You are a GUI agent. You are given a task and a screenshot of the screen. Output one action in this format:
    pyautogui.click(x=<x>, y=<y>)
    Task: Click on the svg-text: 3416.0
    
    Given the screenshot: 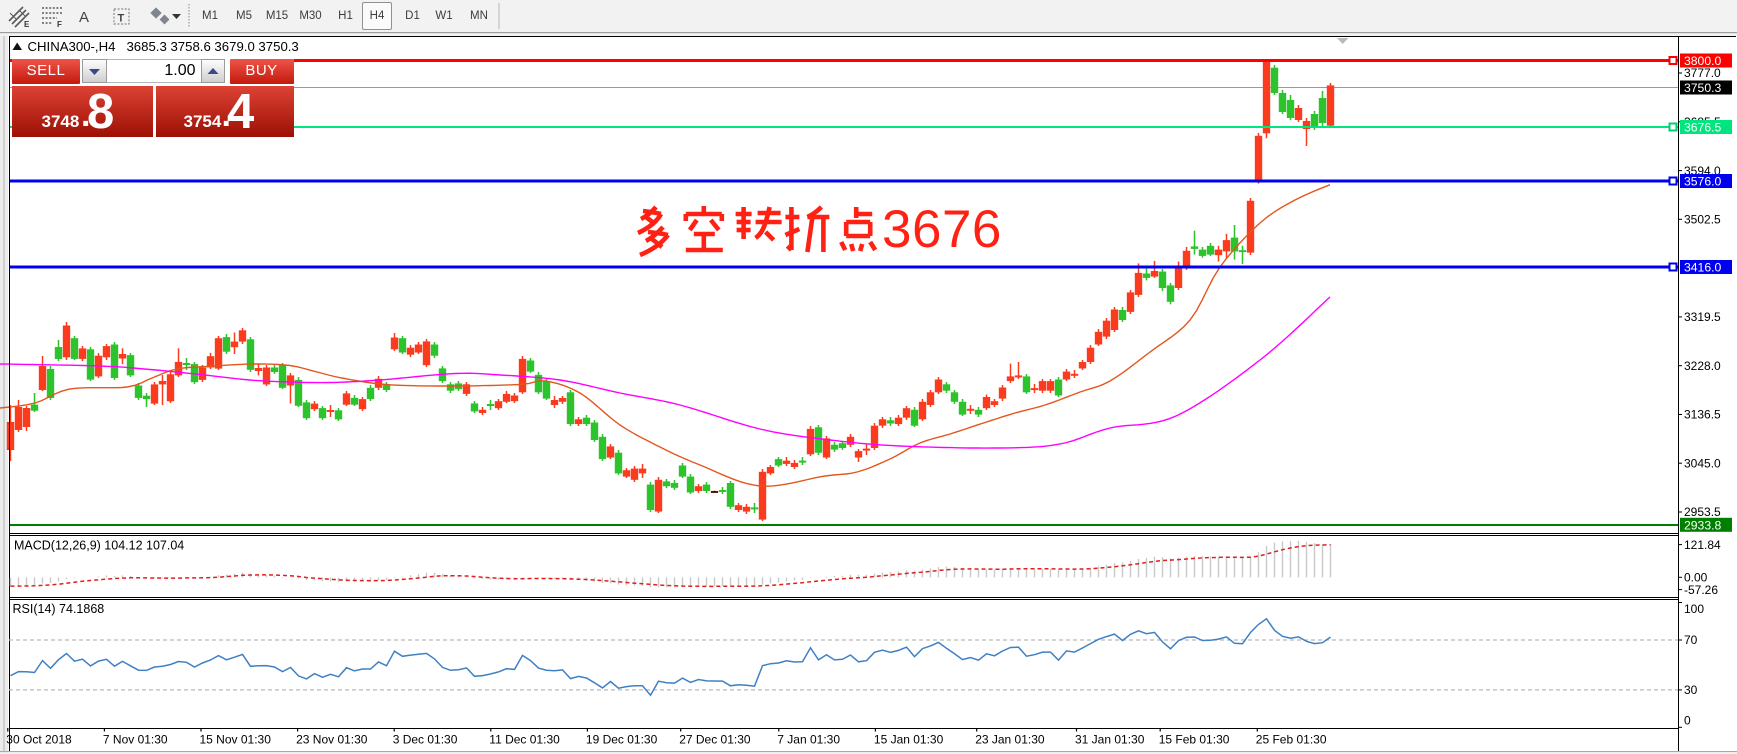 What is the action you would take?
    pyautogui.click(x=1702, y=268)
    